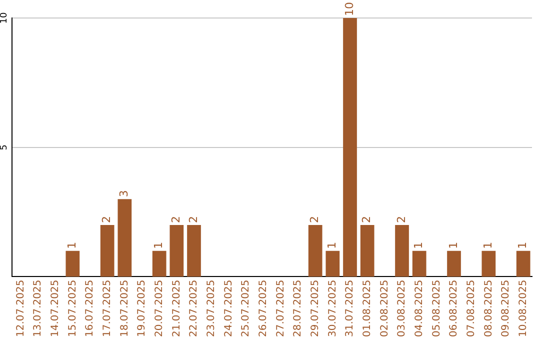 This screenshot has height=340, width=540. What do you see at coordinates (471, 309) in the screenshot?
I see `x-tick-label: 07.08.2025` at bounding box center [471, 309].